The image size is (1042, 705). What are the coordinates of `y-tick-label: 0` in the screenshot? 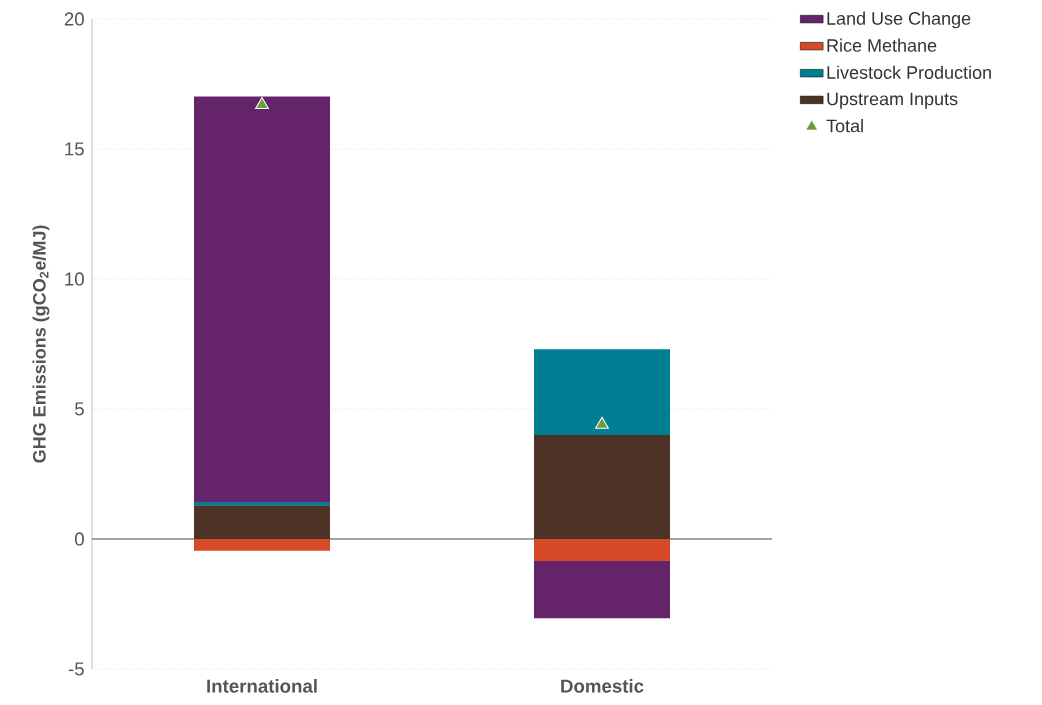 It's located at (79, 539).